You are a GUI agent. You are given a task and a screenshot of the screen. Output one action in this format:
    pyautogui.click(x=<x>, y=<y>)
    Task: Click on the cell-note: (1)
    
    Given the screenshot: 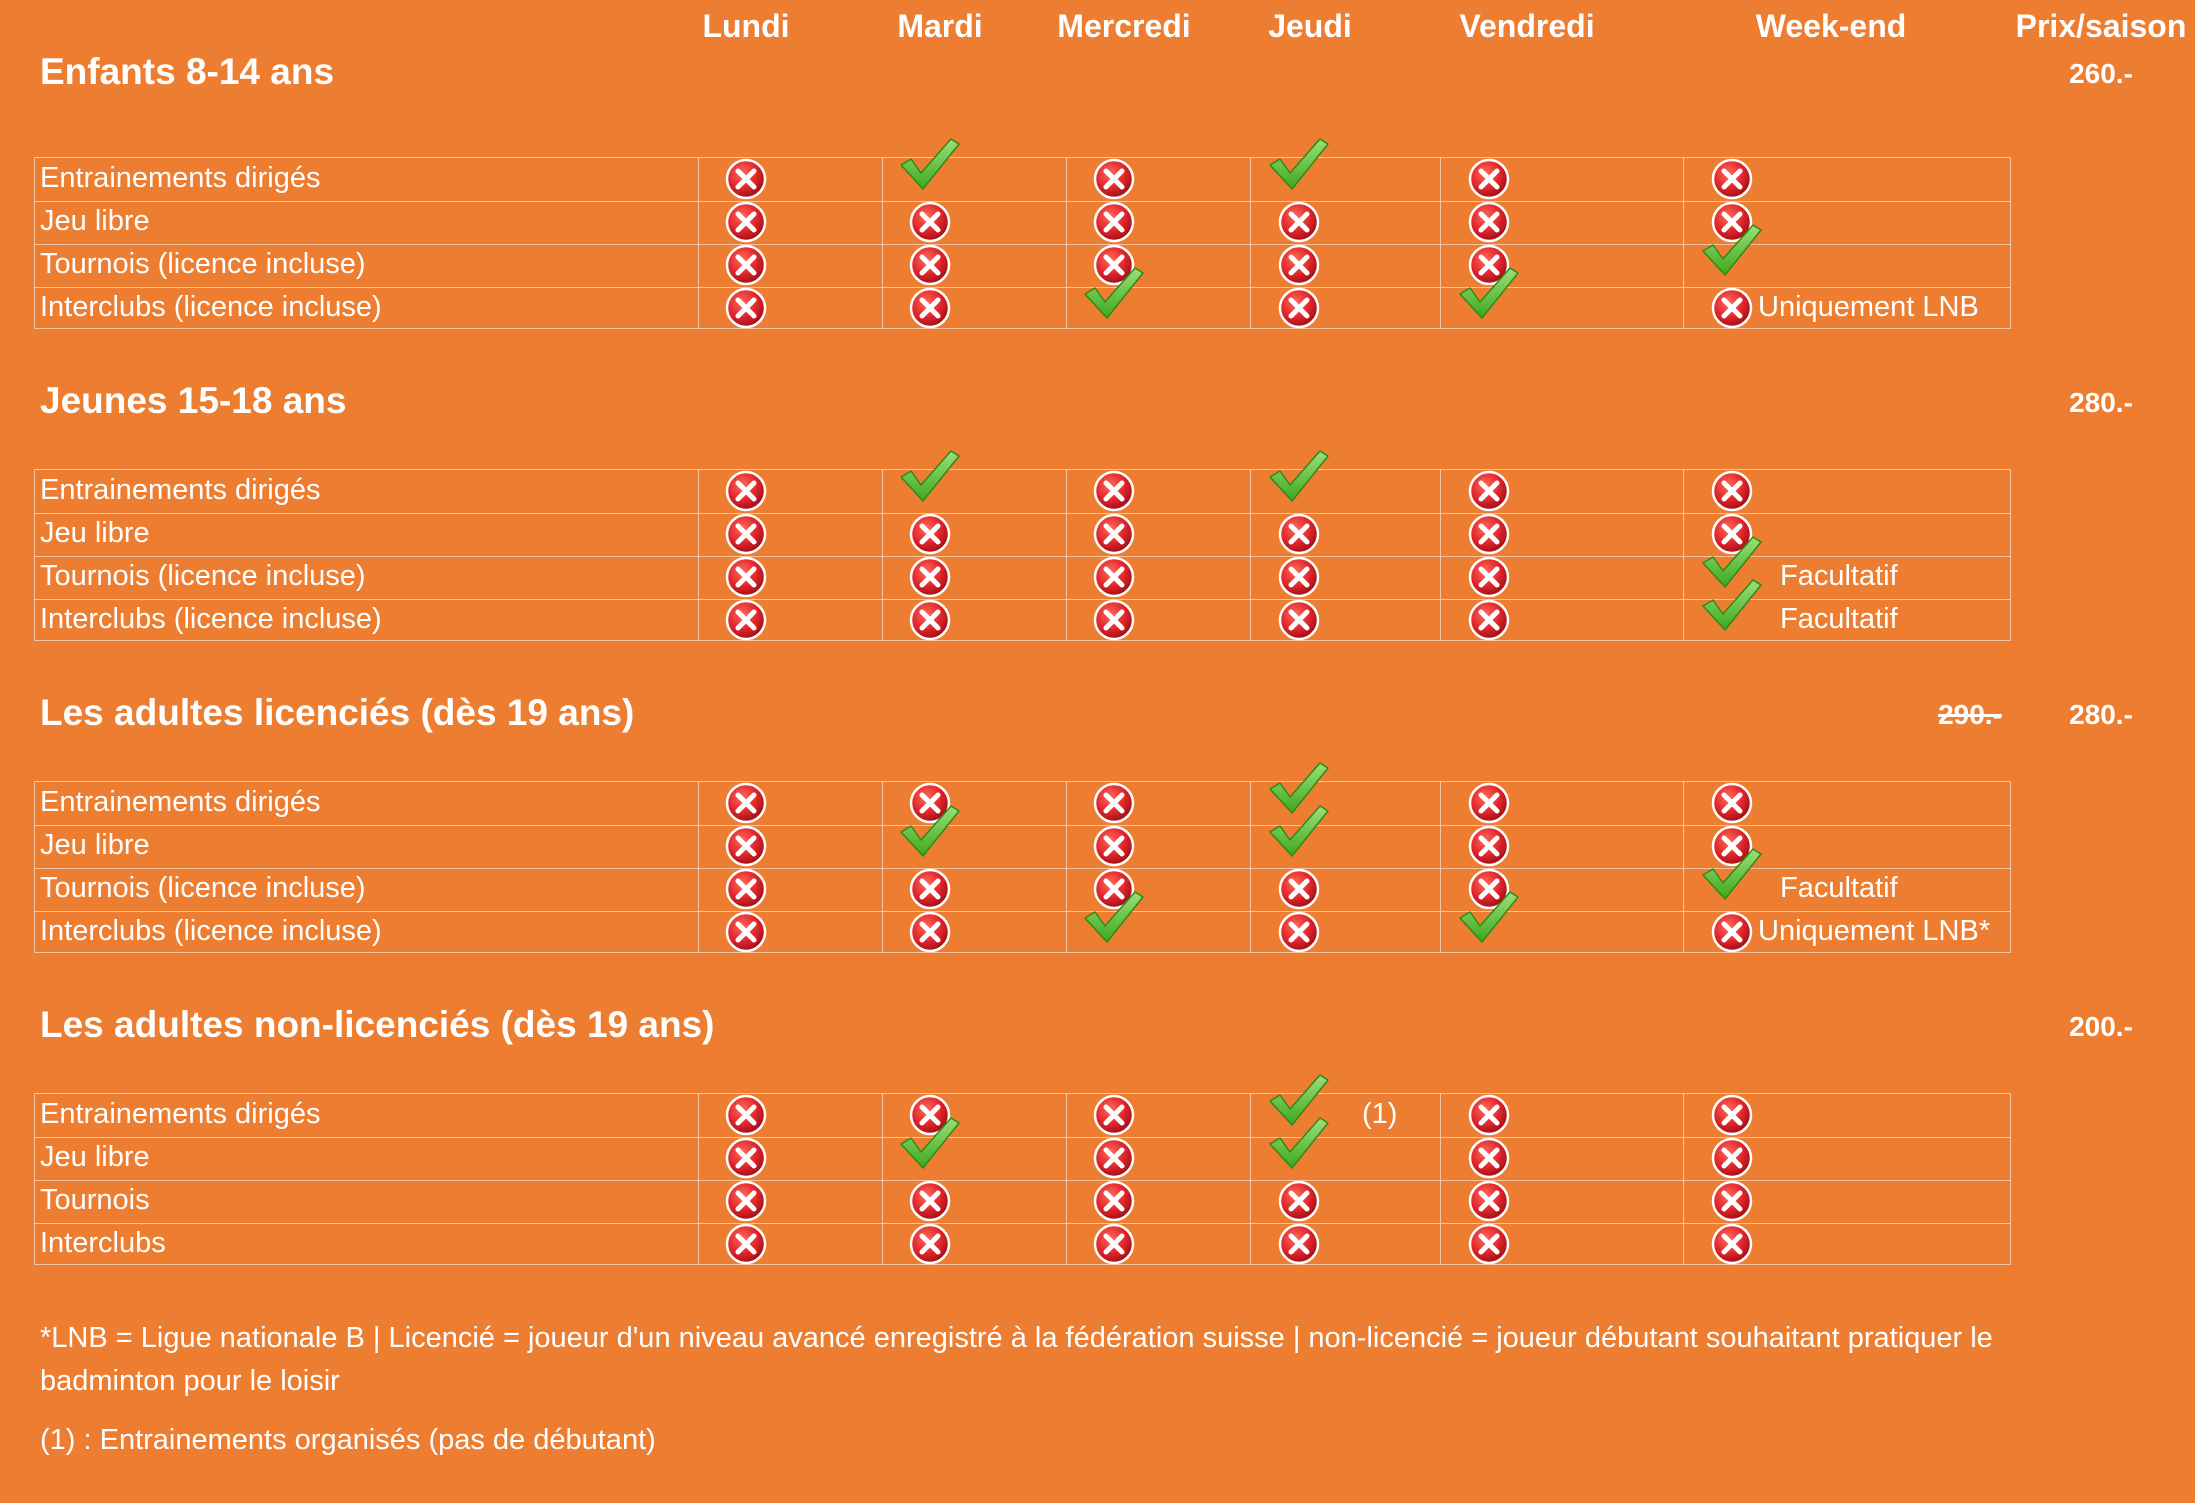 What is the action you would take?
    pyautogui.click(x=1380, y=1114)
    